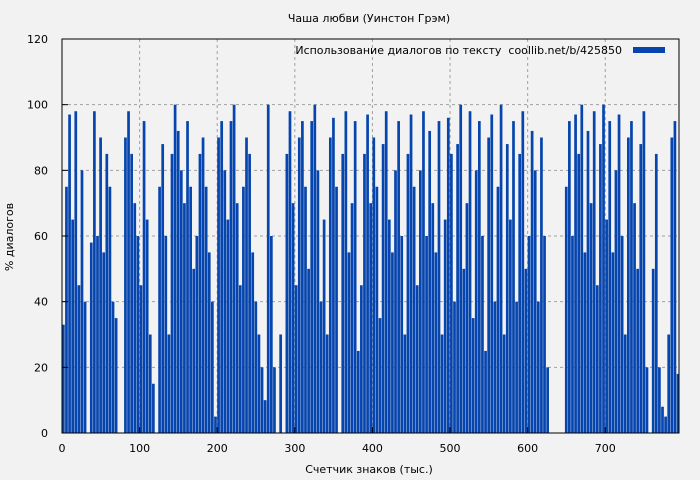  What do you see at coordinates (139, 448) in the screenshot?
I see `x-tick-label: 100` at bounding box center [139, 448].